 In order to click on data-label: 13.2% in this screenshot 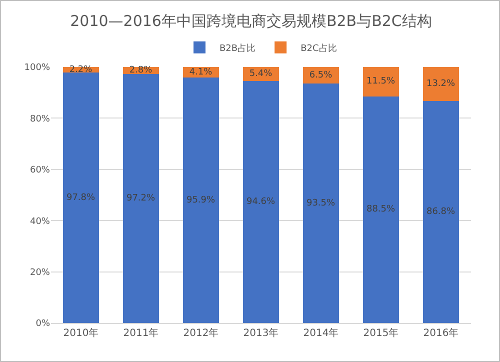, I will do `click(441, 83)`.